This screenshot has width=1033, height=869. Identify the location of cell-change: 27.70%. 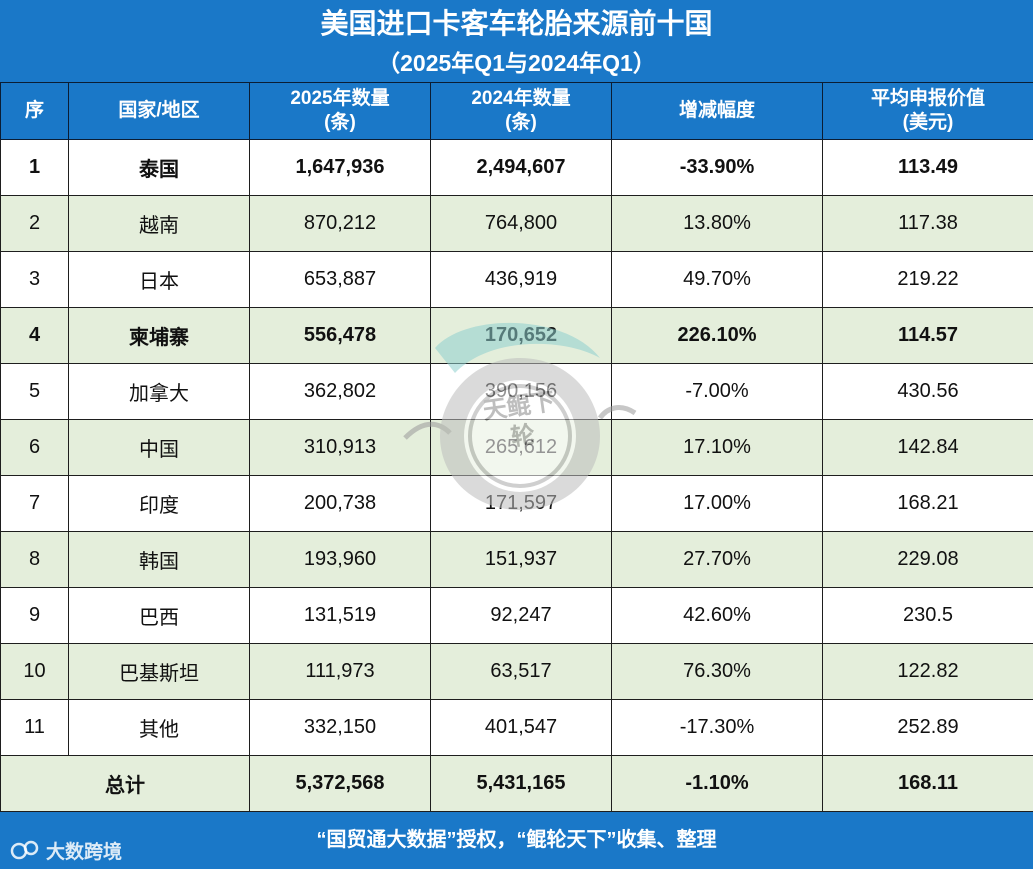
(717, 559).